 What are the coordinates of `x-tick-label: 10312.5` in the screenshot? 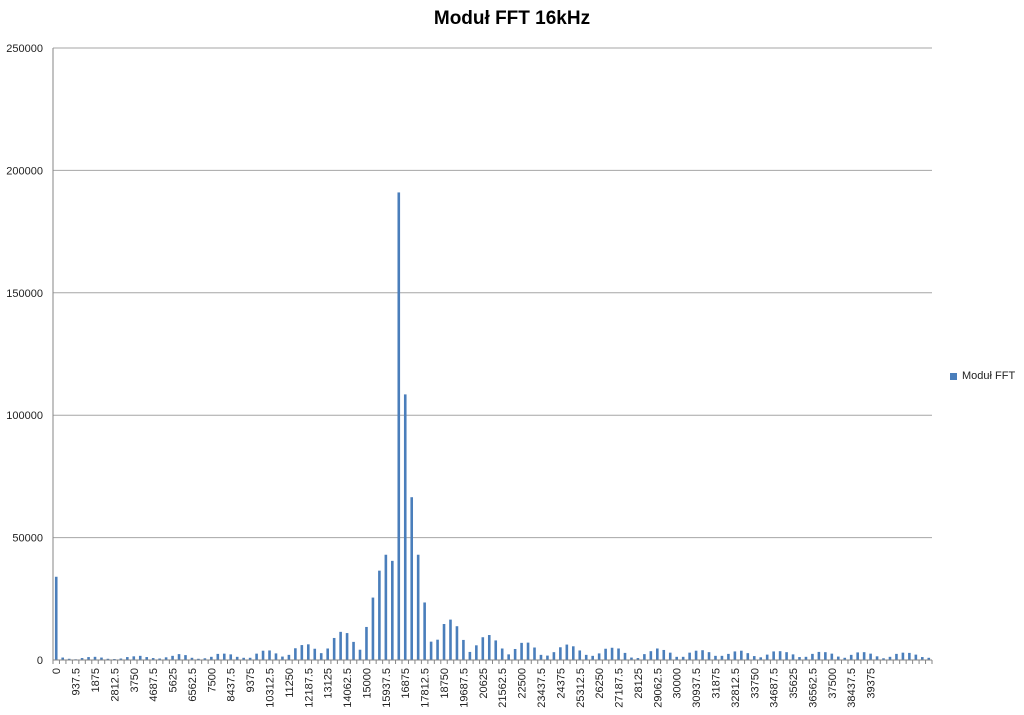 It's located at (271, 688).